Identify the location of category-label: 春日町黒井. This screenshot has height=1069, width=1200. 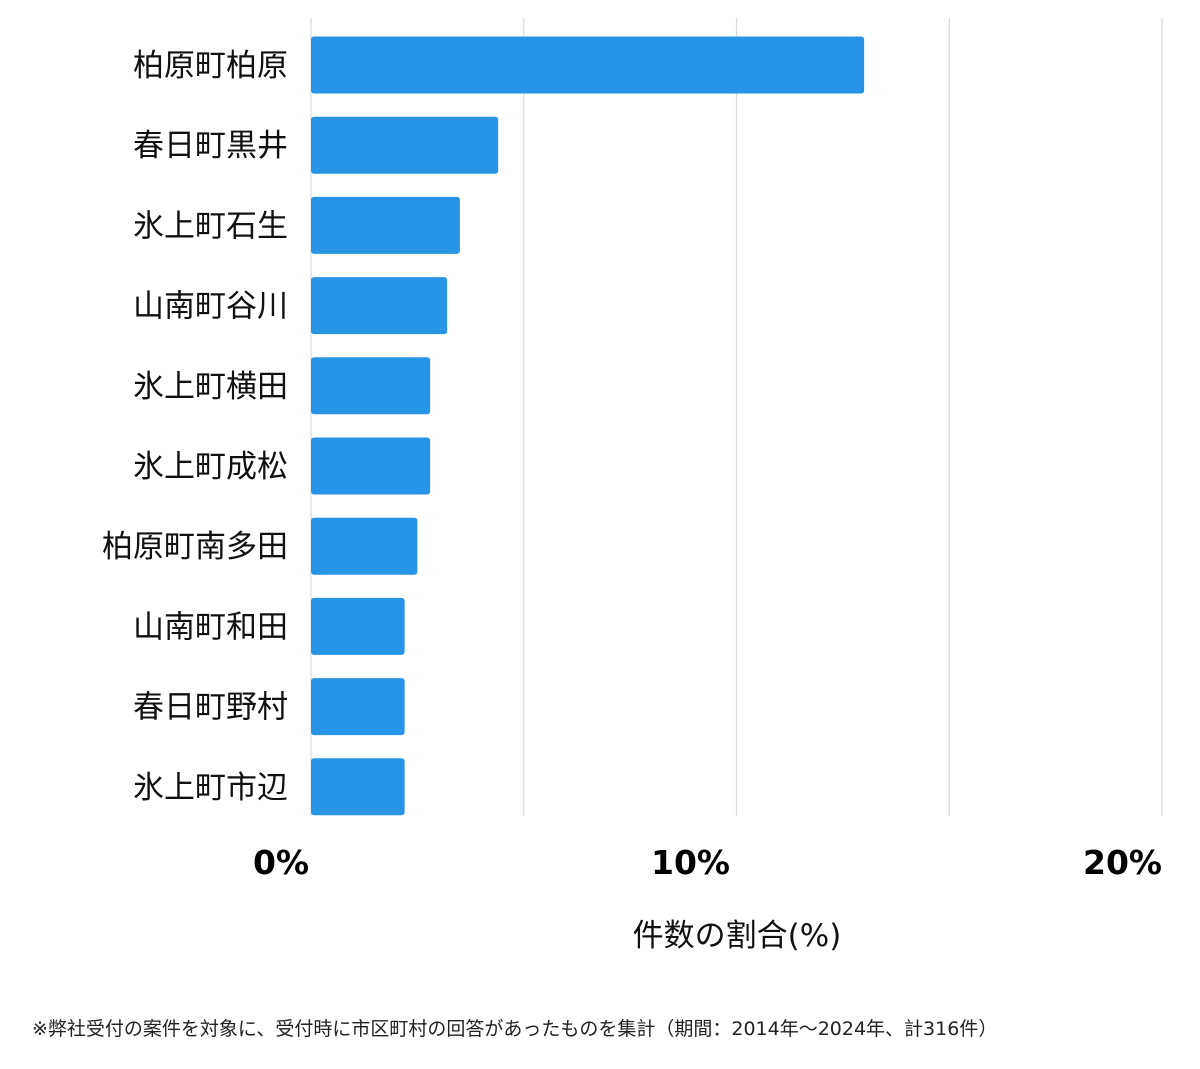
(210, 146).